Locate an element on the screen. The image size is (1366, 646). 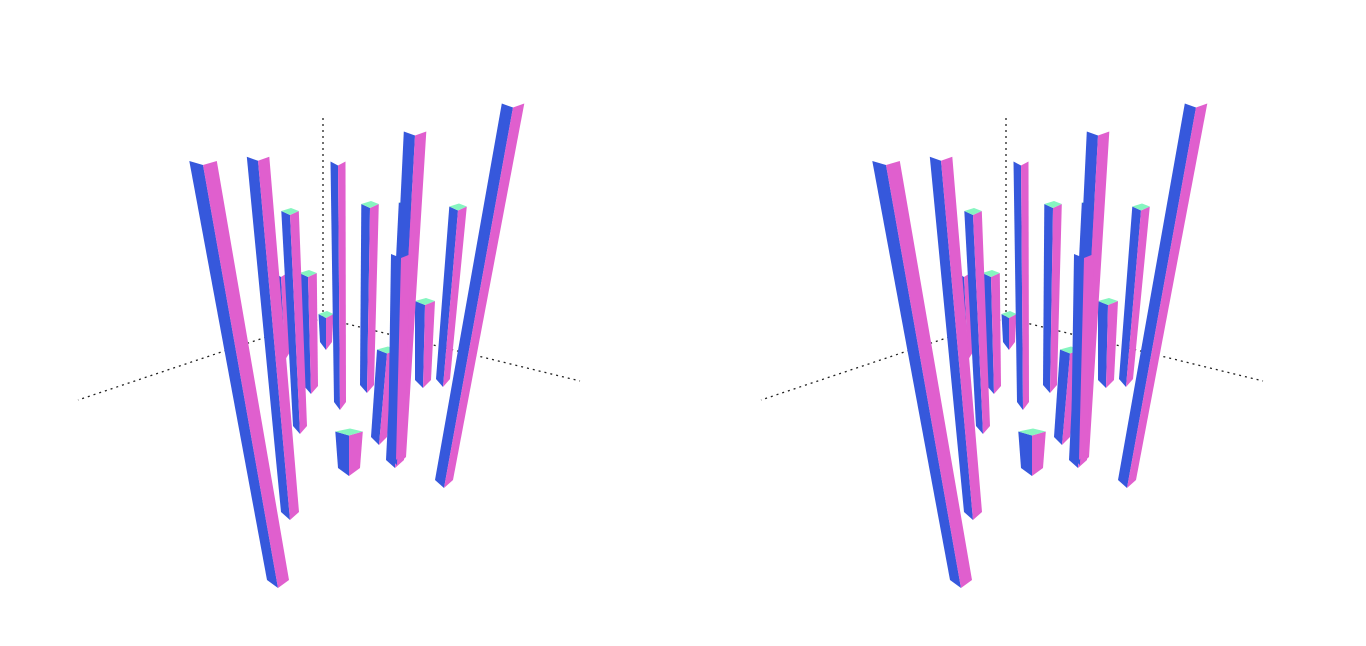
bar-b7-right is located at coordinates (1052, 297).